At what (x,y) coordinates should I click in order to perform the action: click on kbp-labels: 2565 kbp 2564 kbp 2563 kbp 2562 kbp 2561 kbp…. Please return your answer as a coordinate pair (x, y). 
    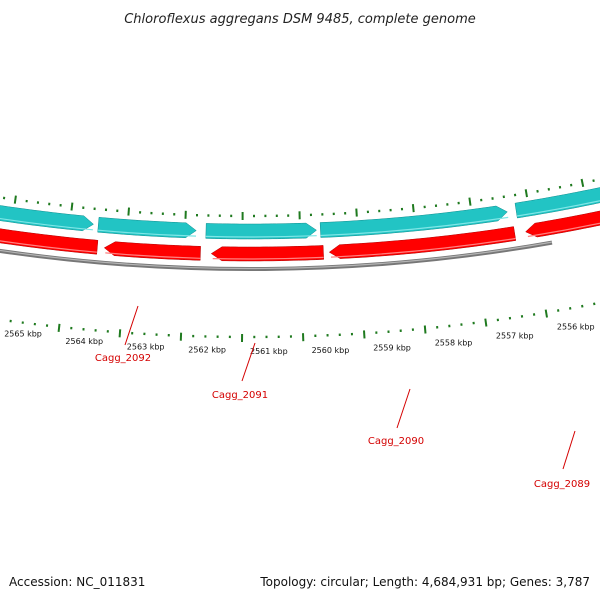
    Looking at the image, I should click on (299, 339).